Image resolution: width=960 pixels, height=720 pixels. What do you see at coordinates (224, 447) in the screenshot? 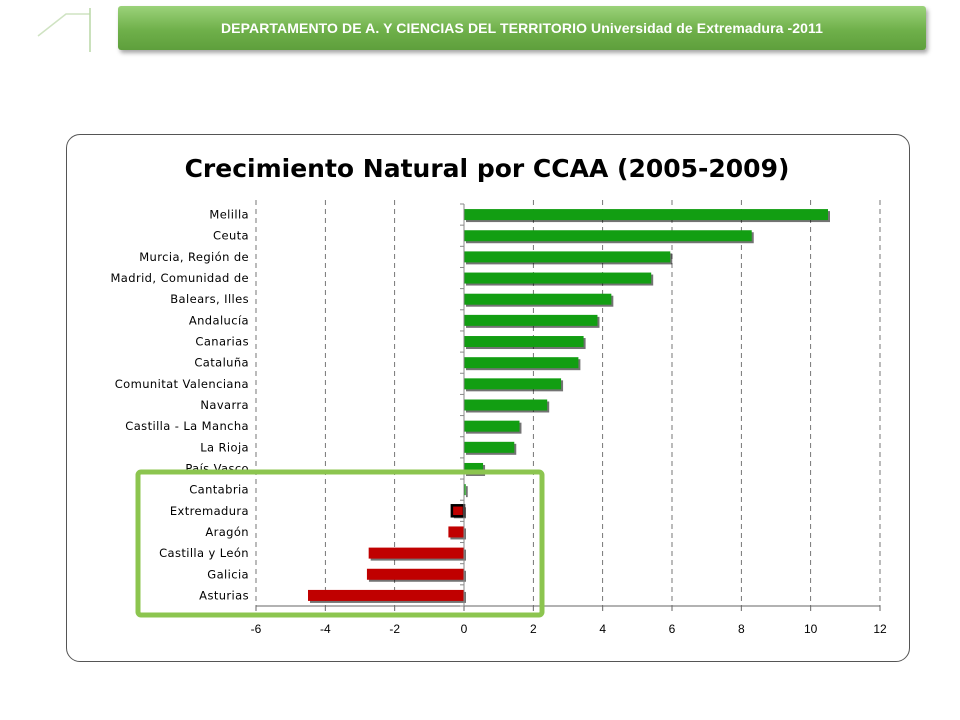
I see `category-label-11: La Rioja` at bounding box center [224, 447].